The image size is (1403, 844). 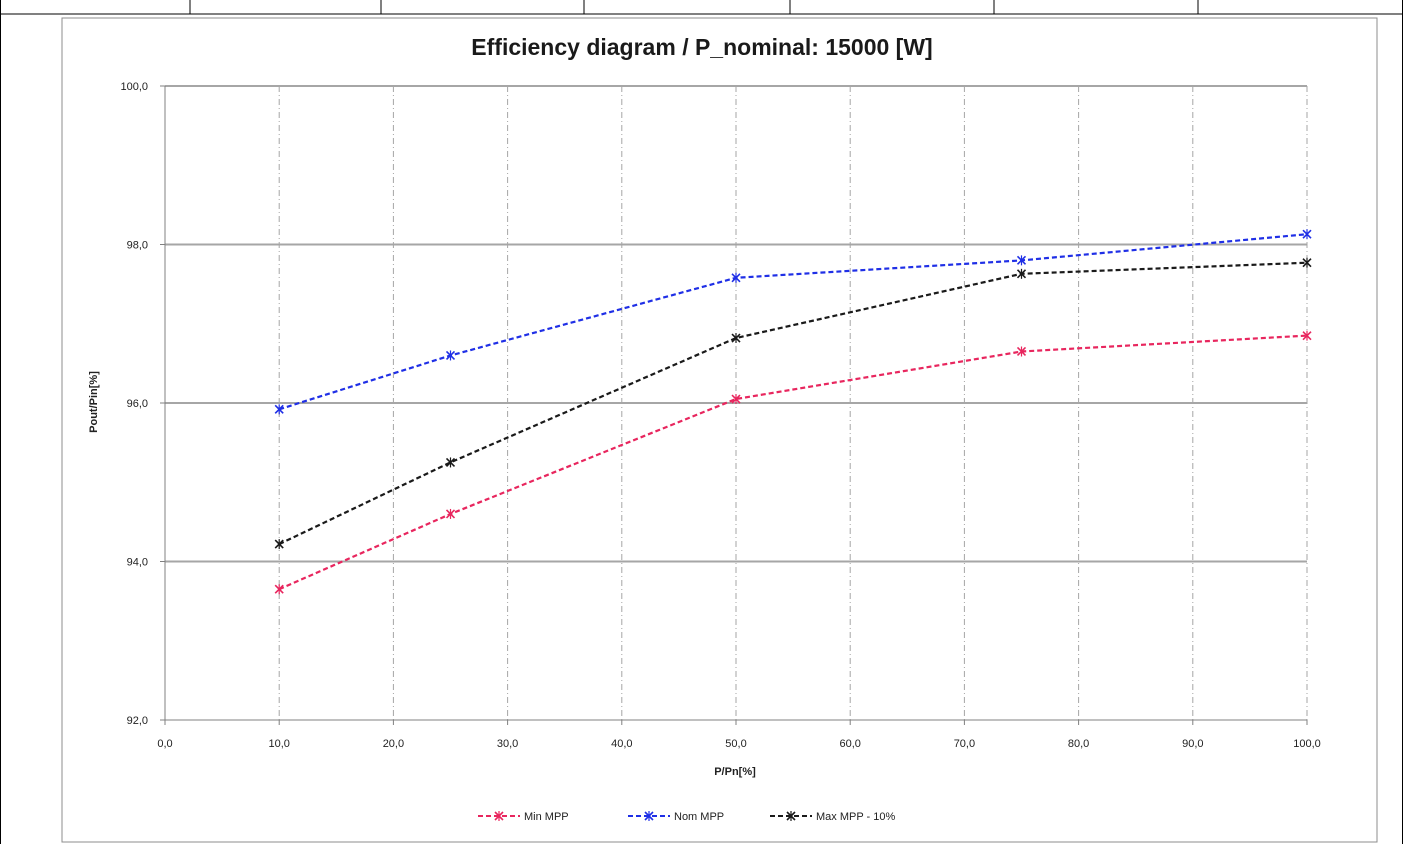 What do you see at coordinates (164, 744) in the screenshot?
I see `x-tick-label: 0,0` at bounding box center [164, 744].